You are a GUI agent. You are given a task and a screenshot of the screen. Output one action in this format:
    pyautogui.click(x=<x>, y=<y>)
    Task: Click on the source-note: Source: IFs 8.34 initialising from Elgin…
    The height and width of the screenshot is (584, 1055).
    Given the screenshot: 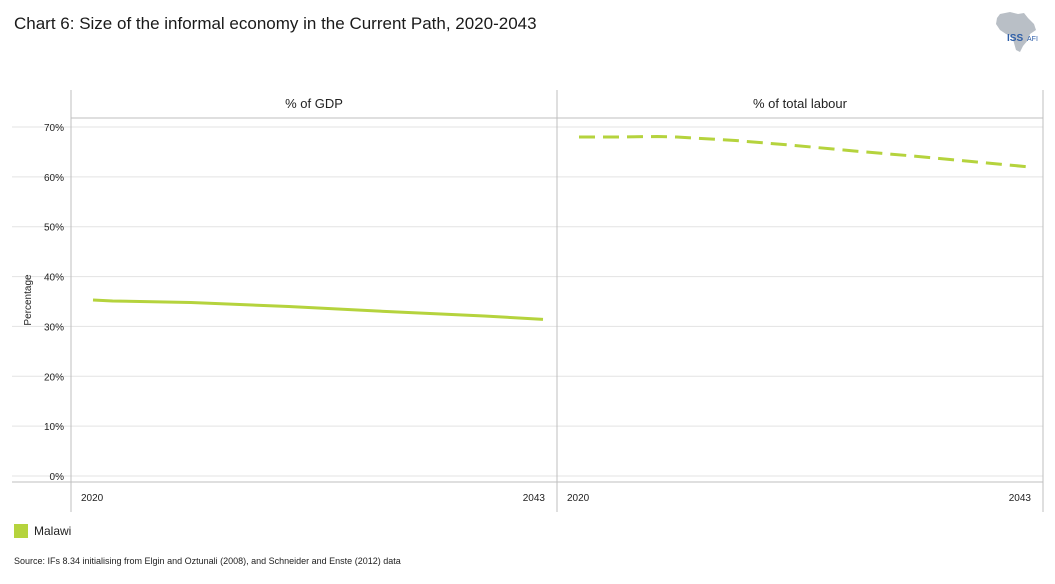 What is the action you would take?
    pyautogui.click(x=207, y=561)
    